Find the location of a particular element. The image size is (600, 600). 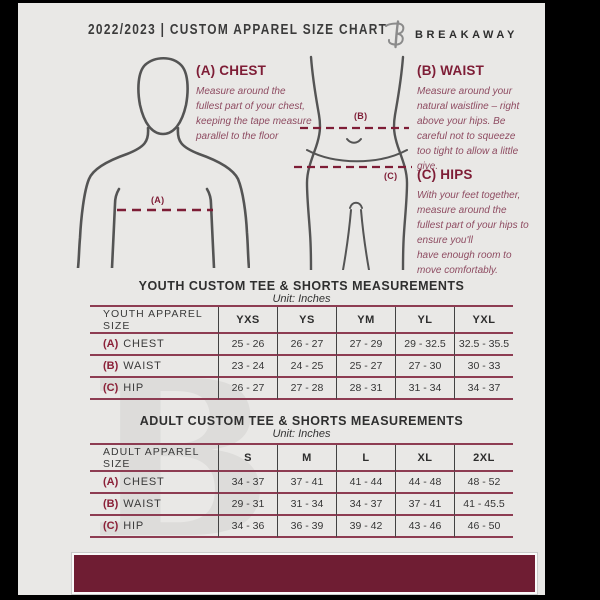

adult-row-label: (A) CHEST is located at coordinates (154, 483).